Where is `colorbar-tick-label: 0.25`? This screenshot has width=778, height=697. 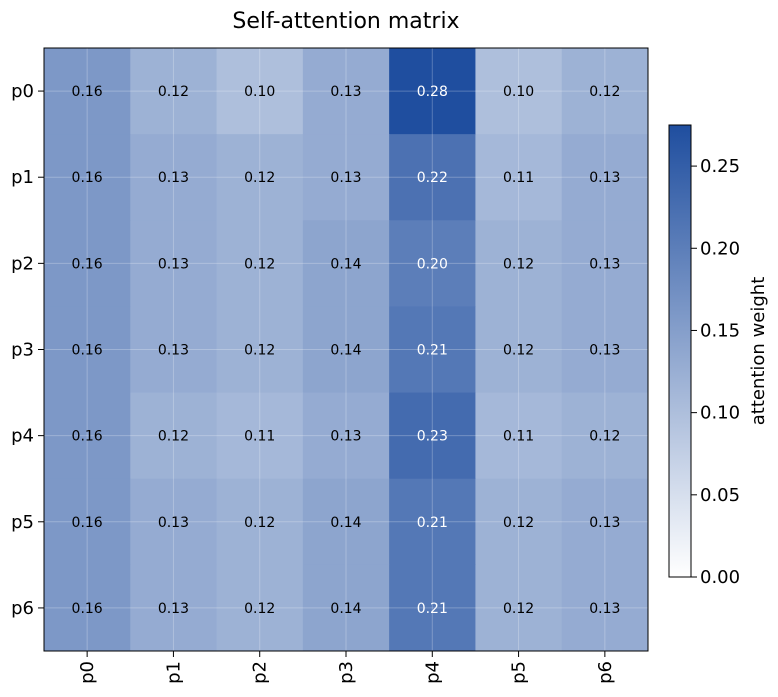 colorbar-tick-label: 0.25 is located at coordinates (720, 166).